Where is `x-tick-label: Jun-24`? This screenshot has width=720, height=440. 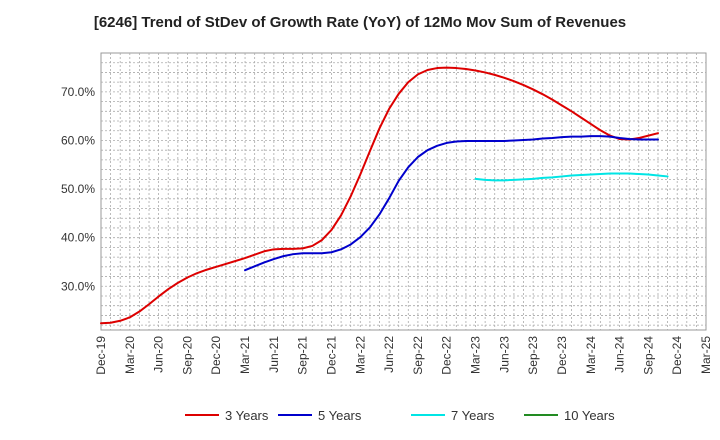 x-tick-label: Jun-24 is located at coordinates (620, 354).